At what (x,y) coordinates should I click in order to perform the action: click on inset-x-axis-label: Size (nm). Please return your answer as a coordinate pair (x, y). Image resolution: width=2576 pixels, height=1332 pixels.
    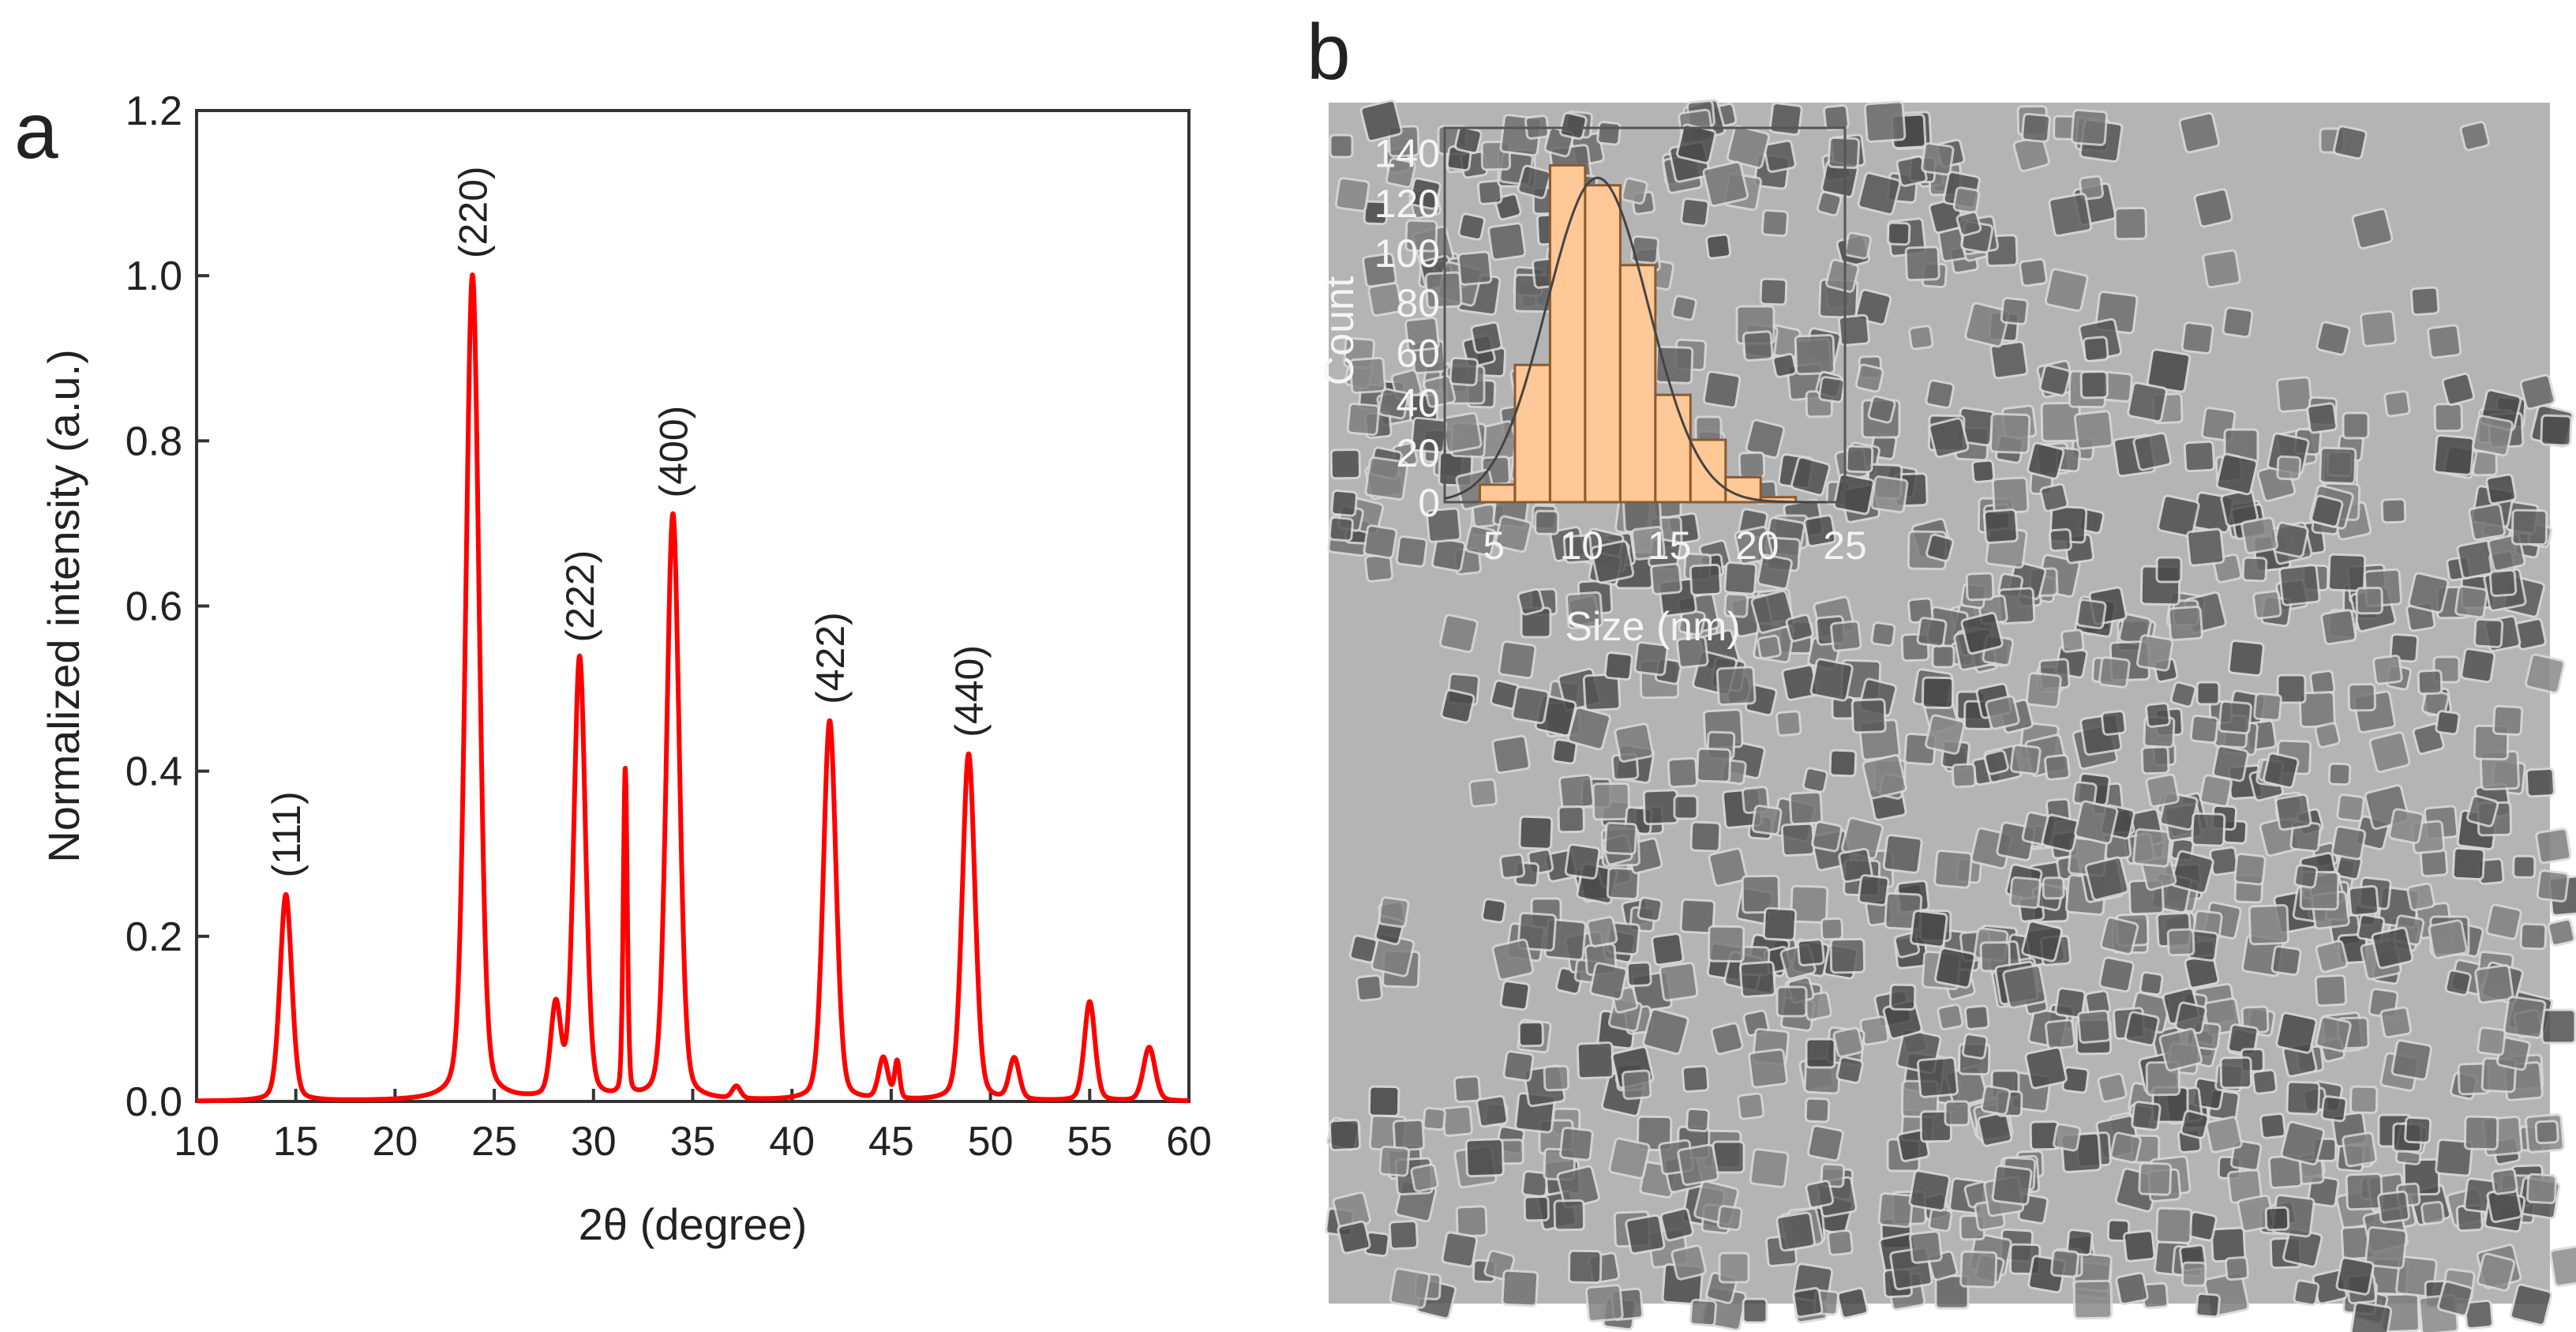
    Looking at the image, I should click on (1652, 627).